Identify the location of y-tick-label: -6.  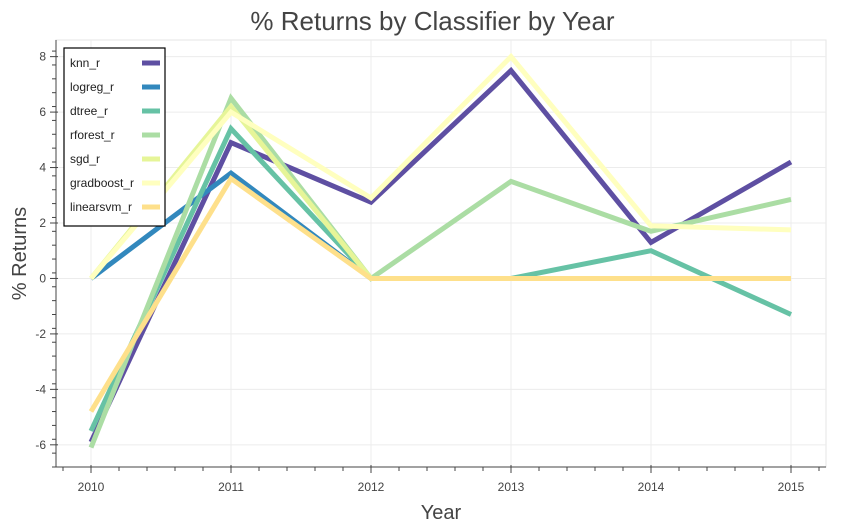
(40, 445).